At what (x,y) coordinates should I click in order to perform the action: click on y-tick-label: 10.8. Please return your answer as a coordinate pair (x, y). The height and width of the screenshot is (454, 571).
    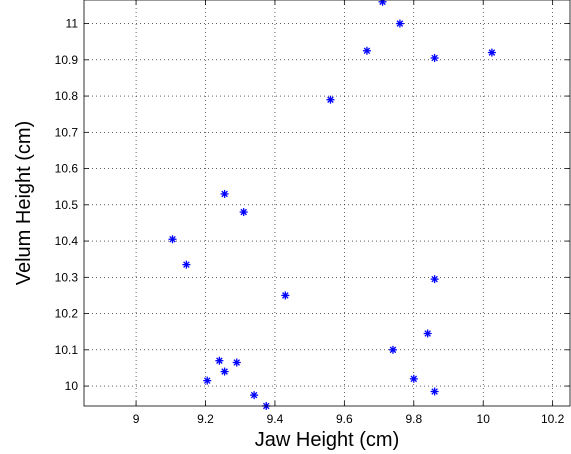
    Looking at the image, I should click on (67, 96).